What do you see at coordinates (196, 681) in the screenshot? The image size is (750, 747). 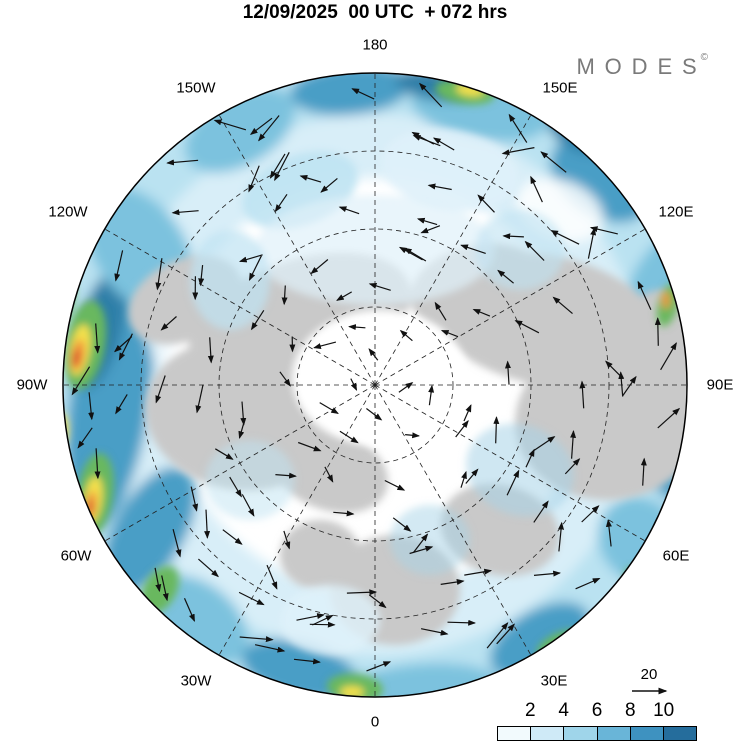 I see `meridian-label-30w: 30W` at bounding box center [196, 681].